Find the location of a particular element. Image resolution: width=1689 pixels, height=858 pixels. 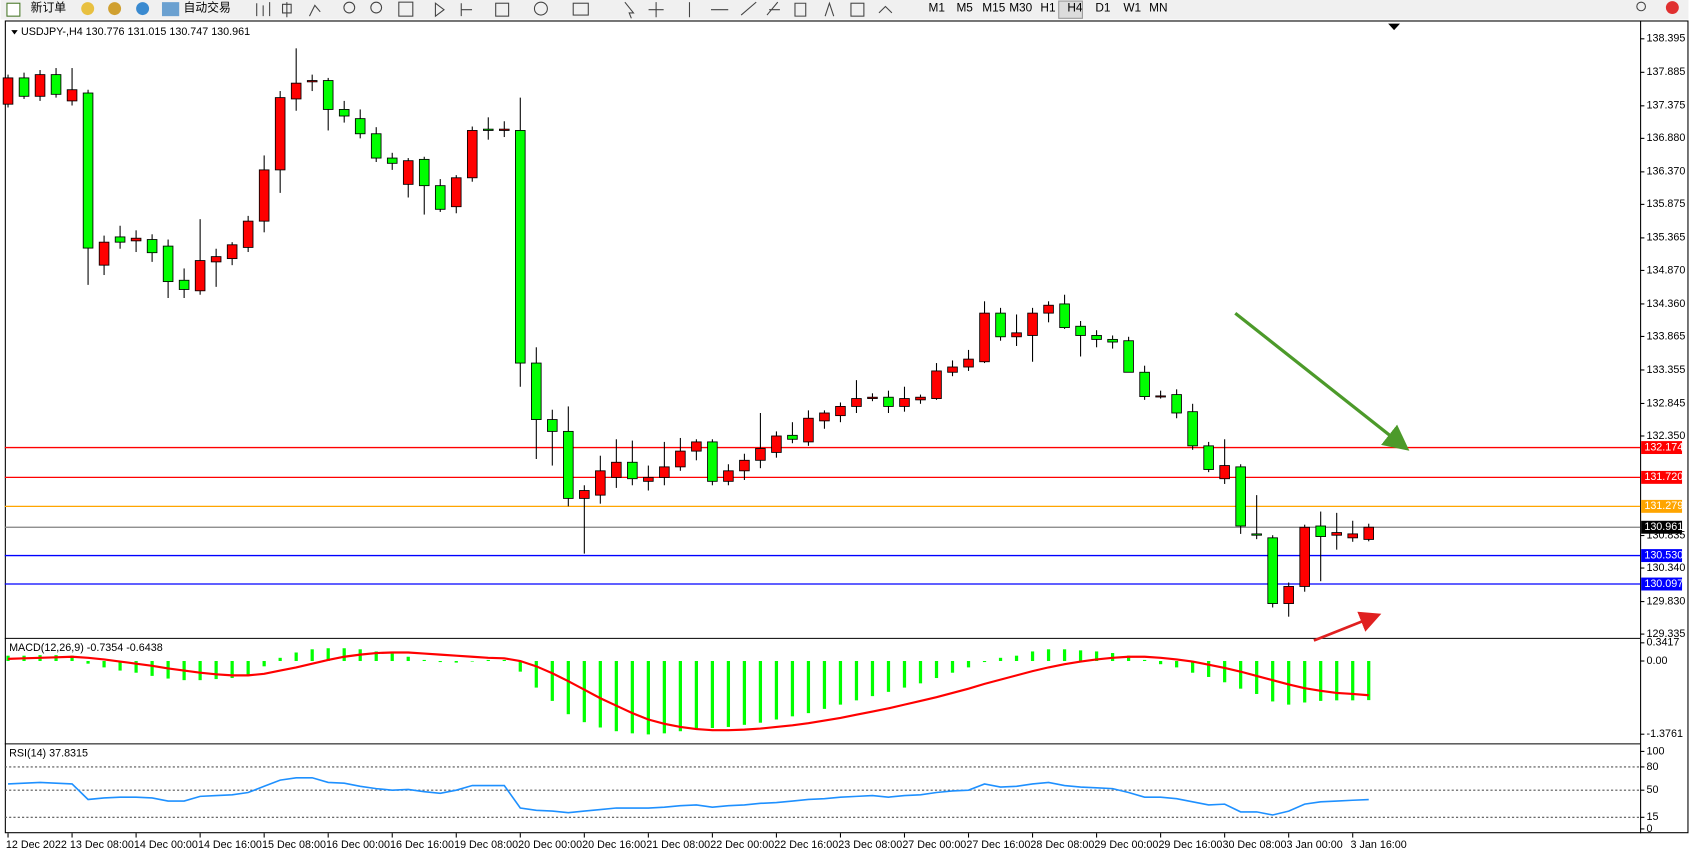

x-tick-label: 22 Dec 16:00 is located at coordinates (806, 845).